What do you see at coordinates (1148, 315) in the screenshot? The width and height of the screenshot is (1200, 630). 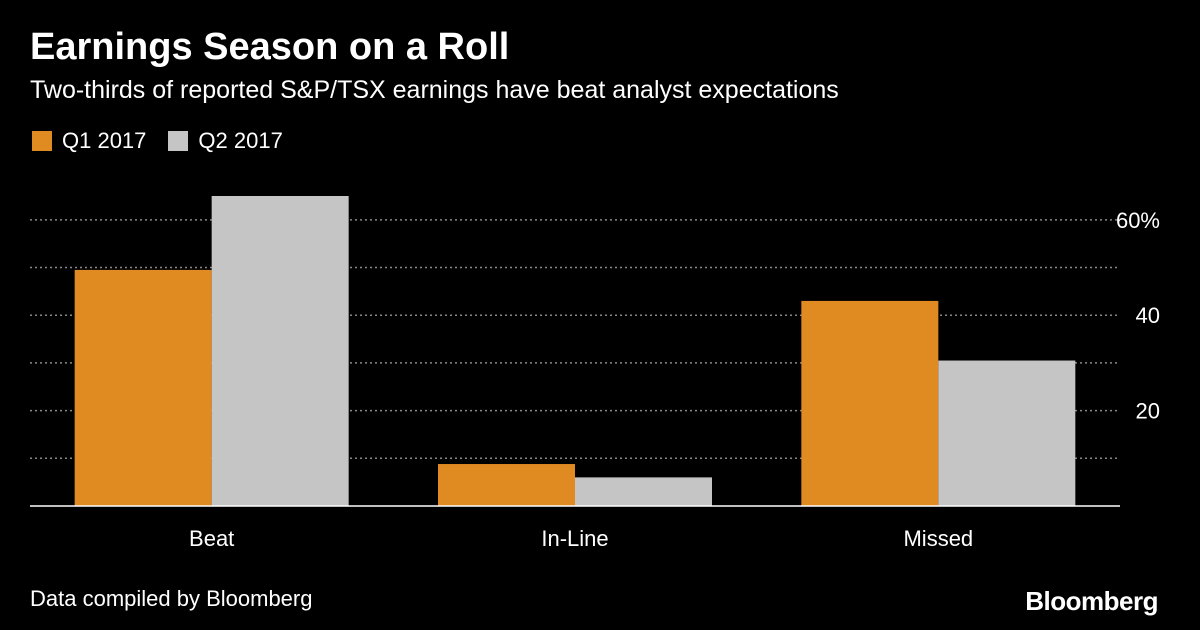 I see `y-tick-label-40: 40` at bounding box center [1148, 315].